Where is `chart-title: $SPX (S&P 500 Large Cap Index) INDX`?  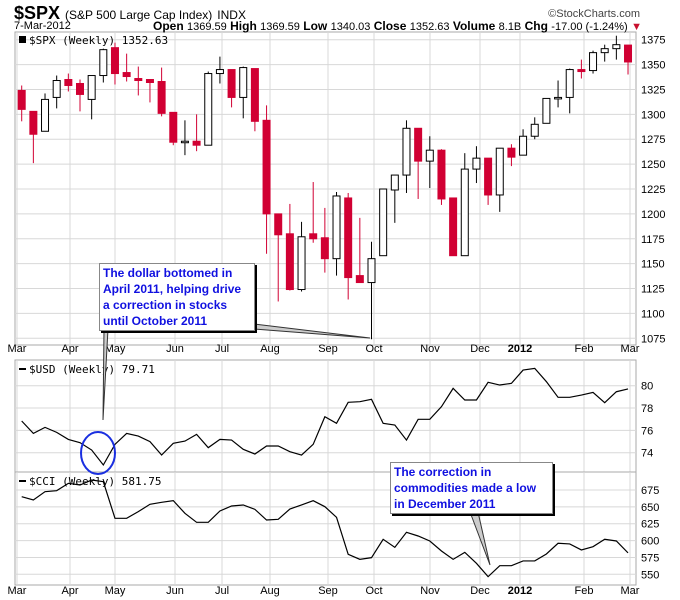
chart-title: $SPX (S&P 500 Large Cap Index) INDX is located at coordinates (130, 13).